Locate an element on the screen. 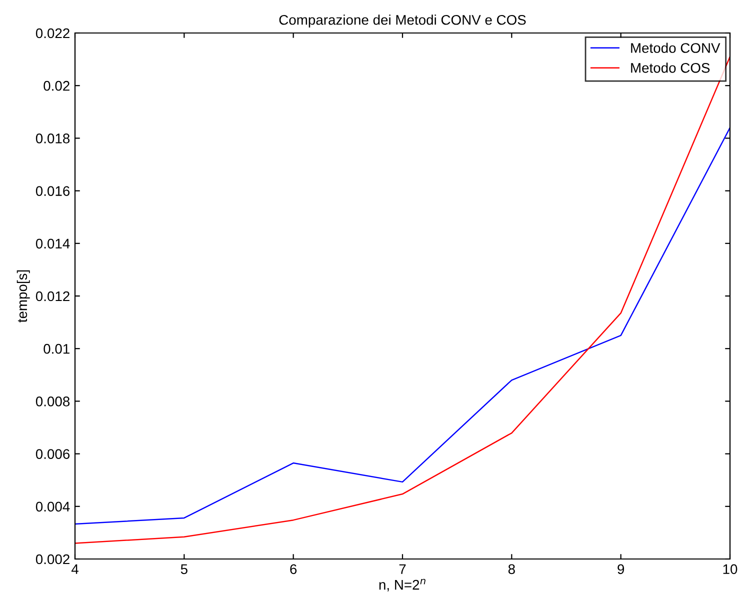 Image resolution: width=745 pixels, height=603 pixels. y-tick-label: 0.014 is located at coordinates (53, 243).